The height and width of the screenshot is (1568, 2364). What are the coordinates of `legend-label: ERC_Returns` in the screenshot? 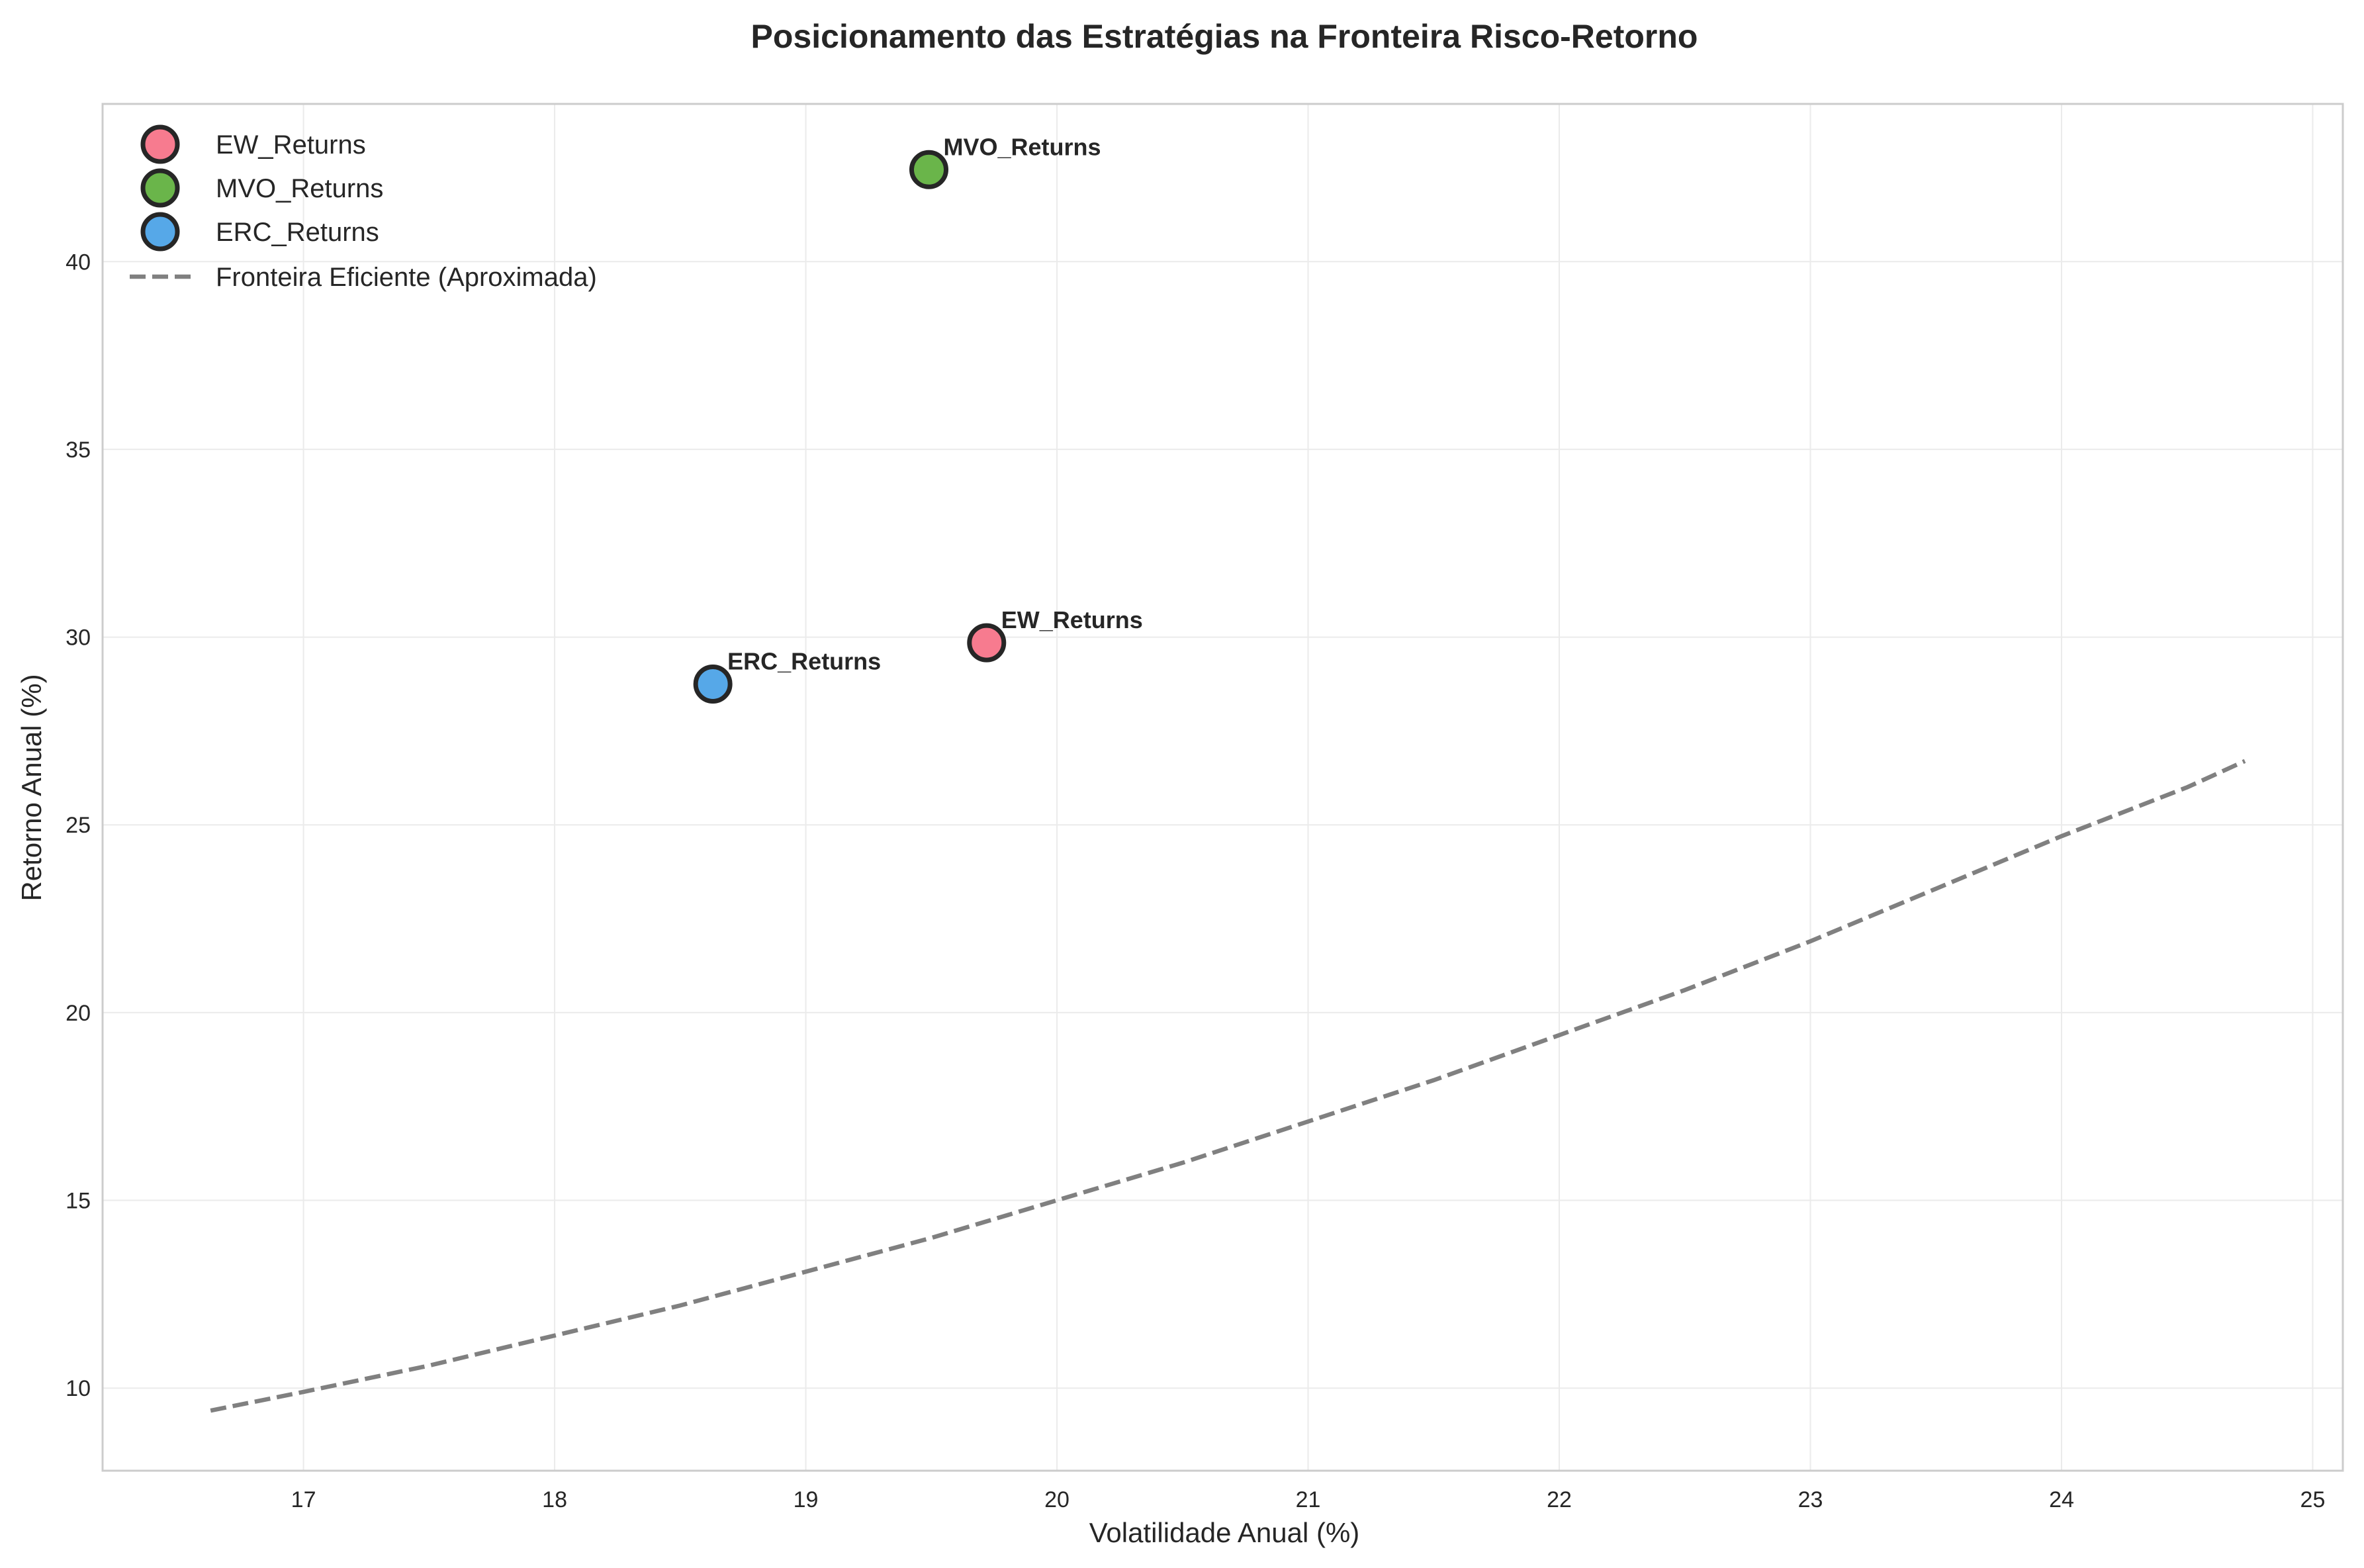 It's located at (297, 232).